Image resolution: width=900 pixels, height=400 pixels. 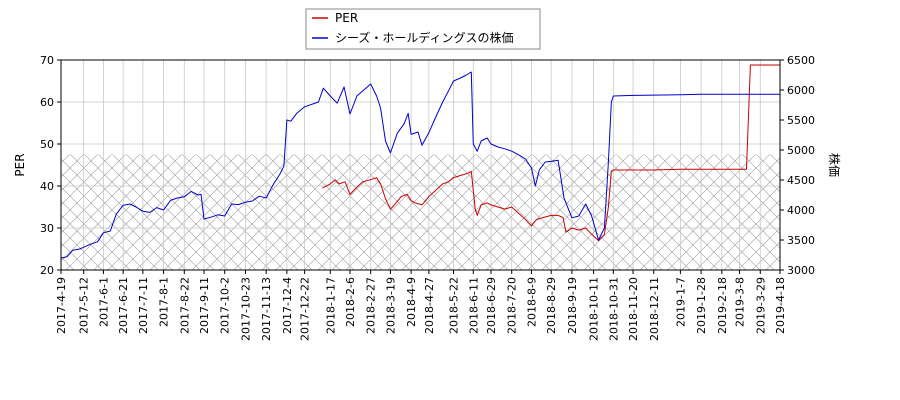 I want to click on y-right-tick-label: 6000, so click(x=801, y=90).